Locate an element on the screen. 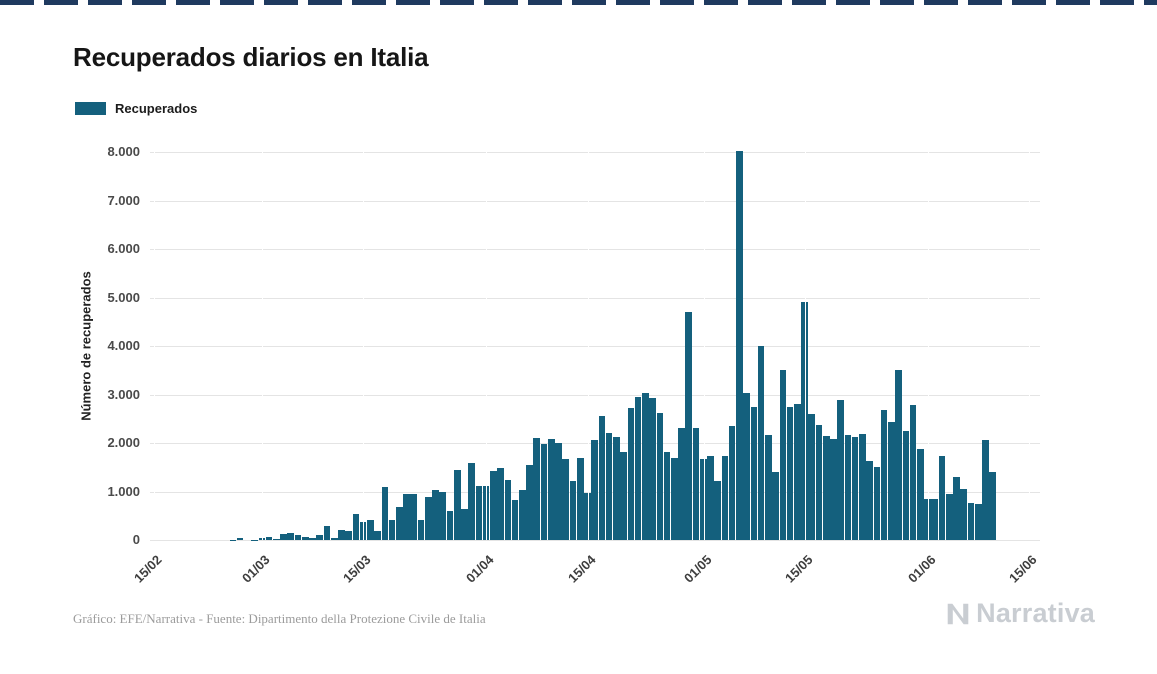 The width and height of the screenshot is (1157, 674). y-tick-label: 7.000 is located at coordinates (123, 200).